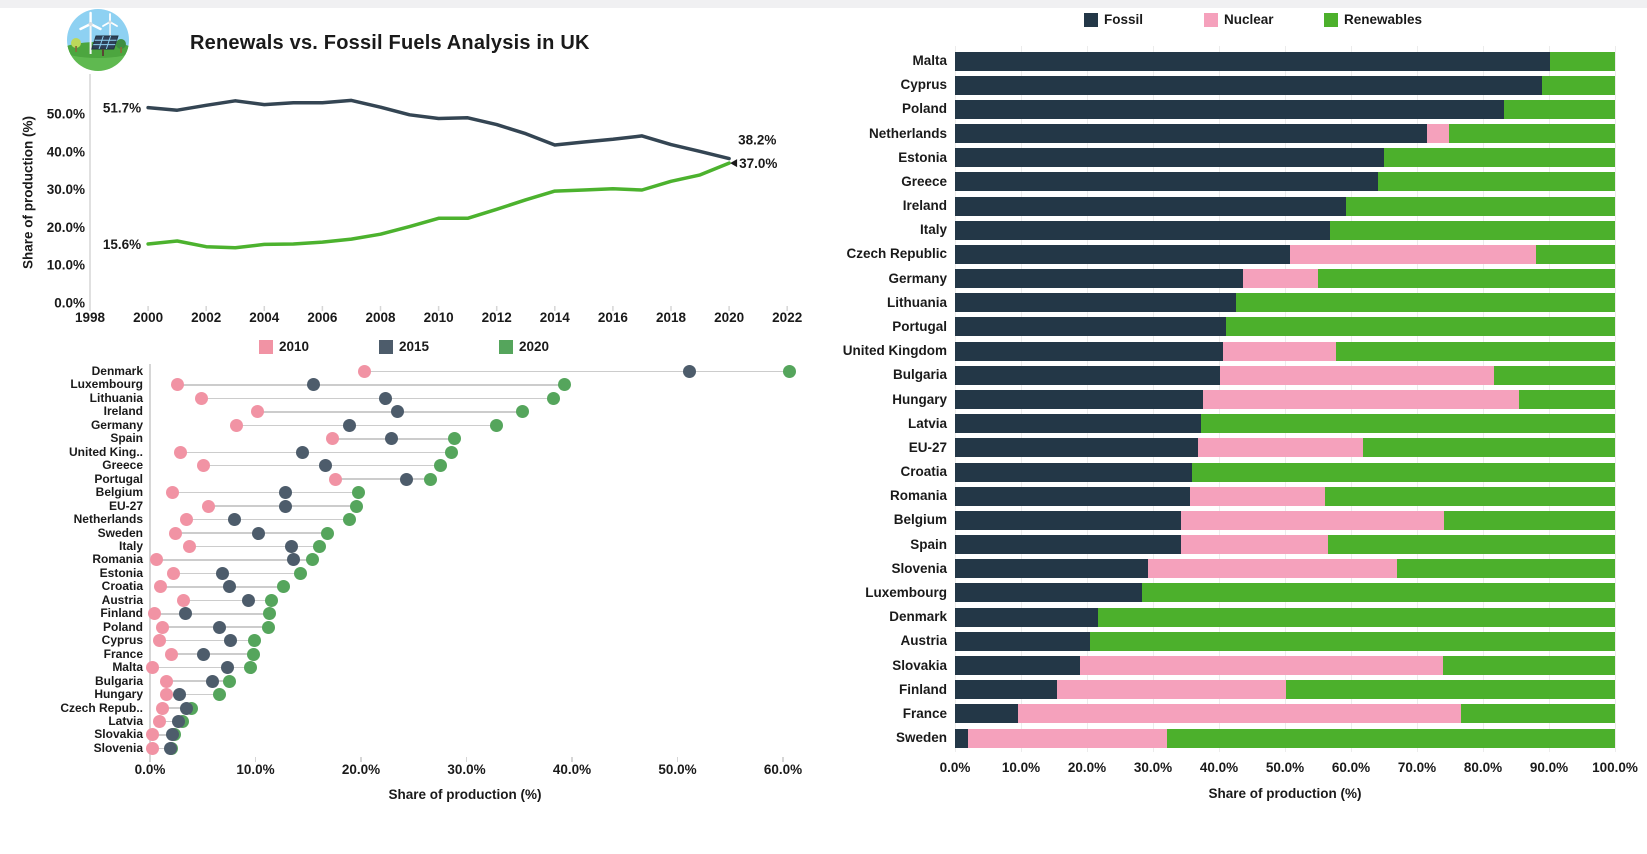 The image size is (1647, 854). What do you see at coordinates (130, 545) in the screenshot?
I see `dot-country-label: Italy` at bounding box center [130, 545].